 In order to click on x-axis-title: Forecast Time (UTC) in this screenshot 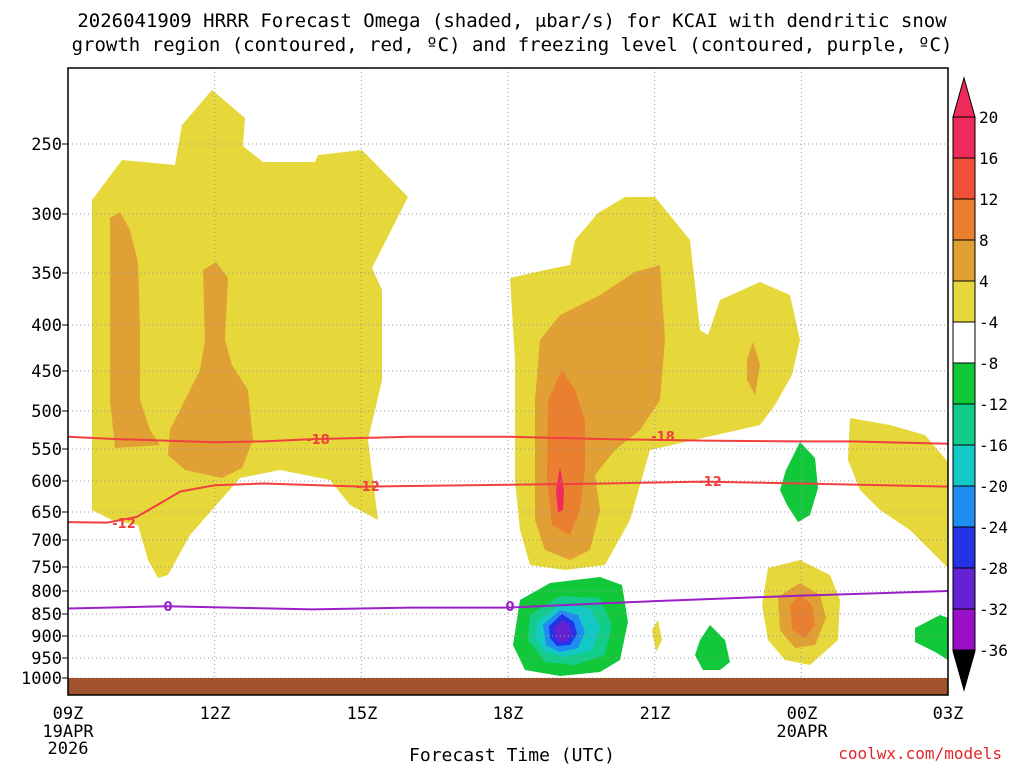, I will do `click(512, 755)`.